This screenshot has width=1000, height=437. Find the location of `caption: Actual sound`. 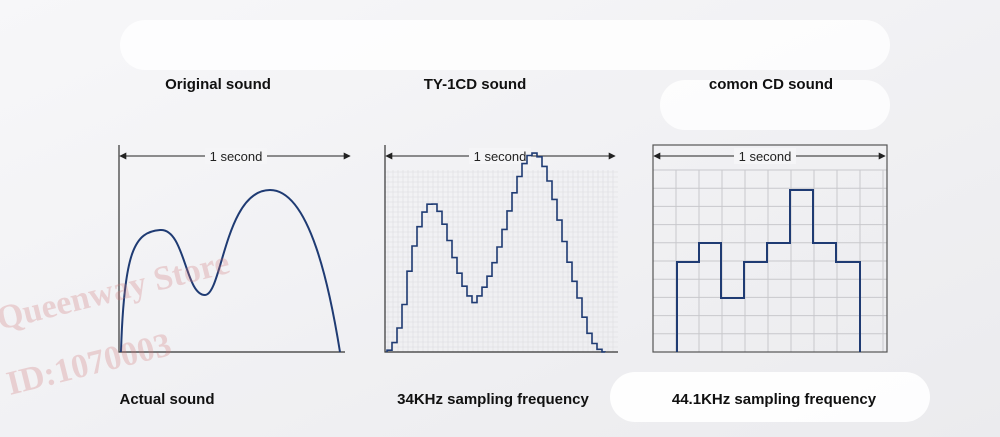

caption: Actual sound is located at coordinates (166, 399).